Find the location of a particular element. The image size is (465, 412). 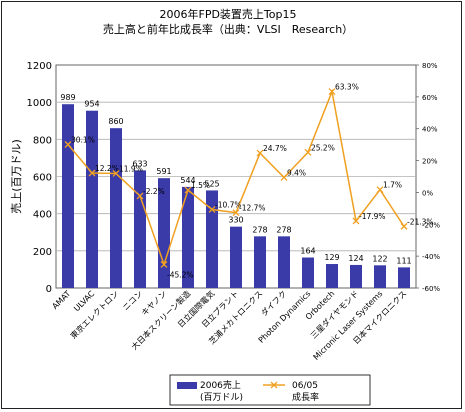

y-tick-label: 600 is located at coordinates (42, 178).